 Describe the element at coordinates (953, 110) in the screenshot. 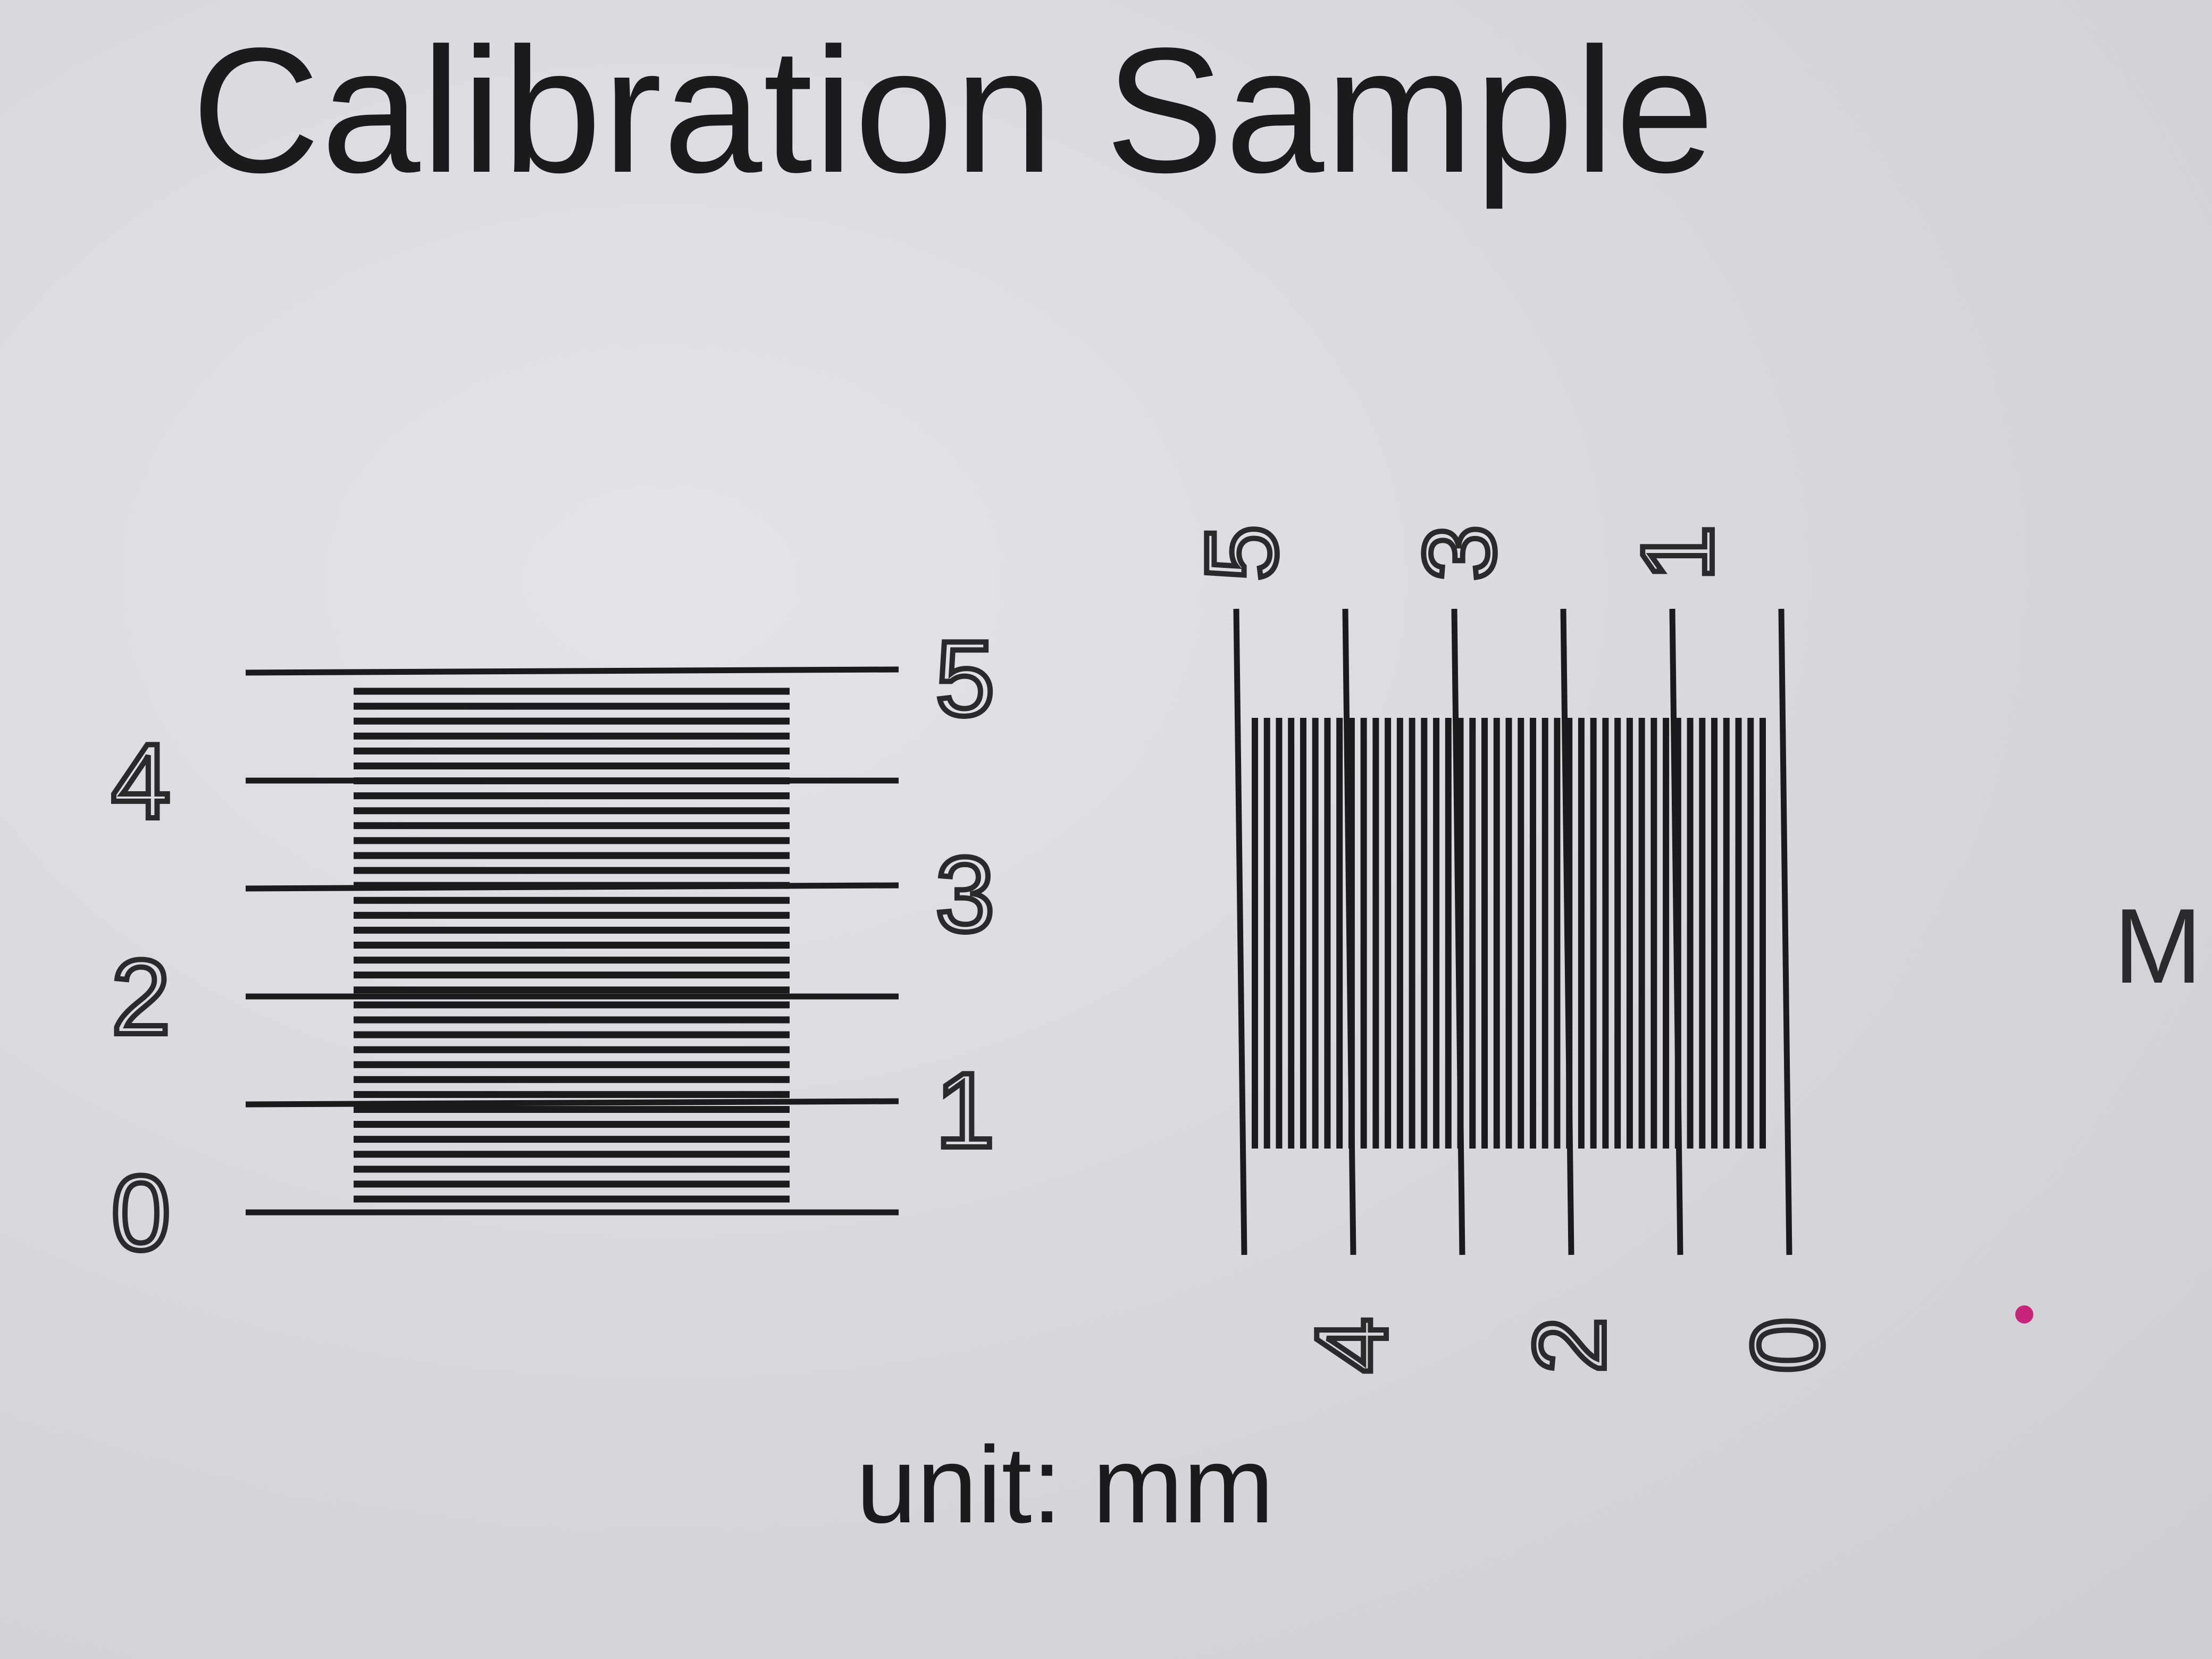

I see `page-title: Calibration Sample` at that location.